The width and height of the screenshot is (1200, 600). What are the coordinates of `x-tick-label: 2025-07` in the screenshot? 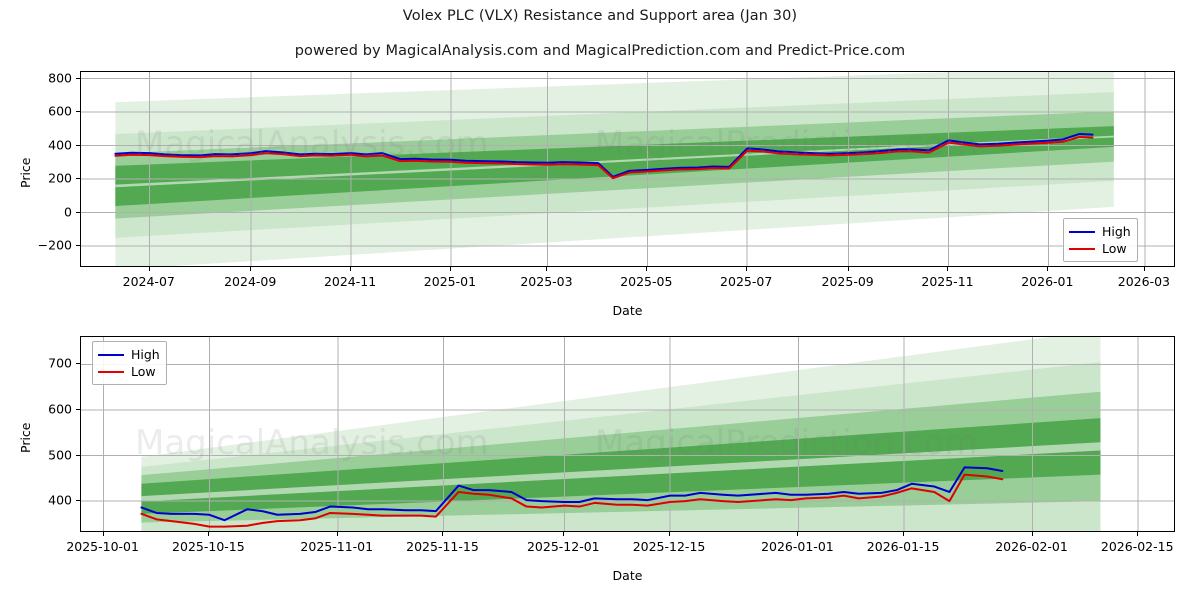 It's located at (746, 281).